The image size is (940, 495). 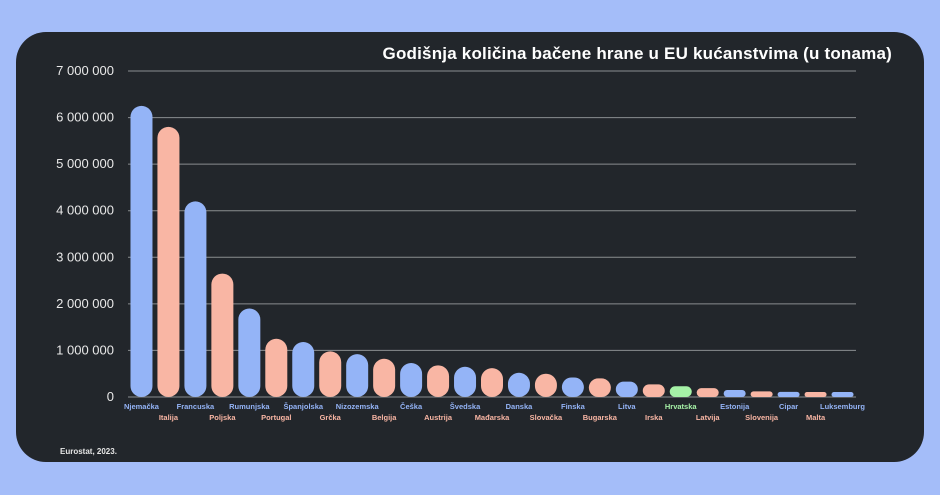 I want to click on y-tick-label: 2 000 000, so click(x=85, y=303).